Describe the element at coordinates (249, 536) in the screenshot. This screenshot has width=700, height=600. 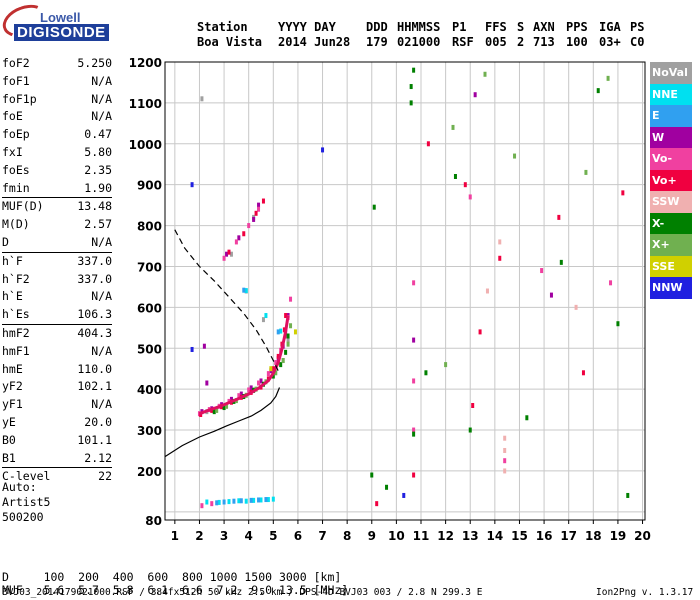
I see `x-tick-label: 4` at that location.